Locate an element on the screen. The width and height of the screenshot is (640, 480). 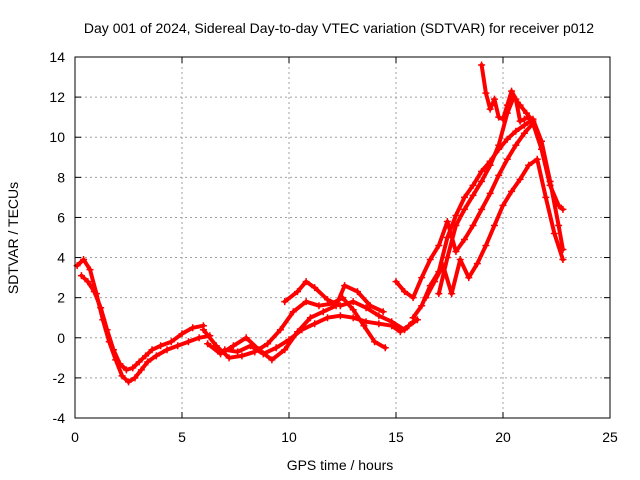
x-tick-label: 10 is located at coordinates (289, 437).